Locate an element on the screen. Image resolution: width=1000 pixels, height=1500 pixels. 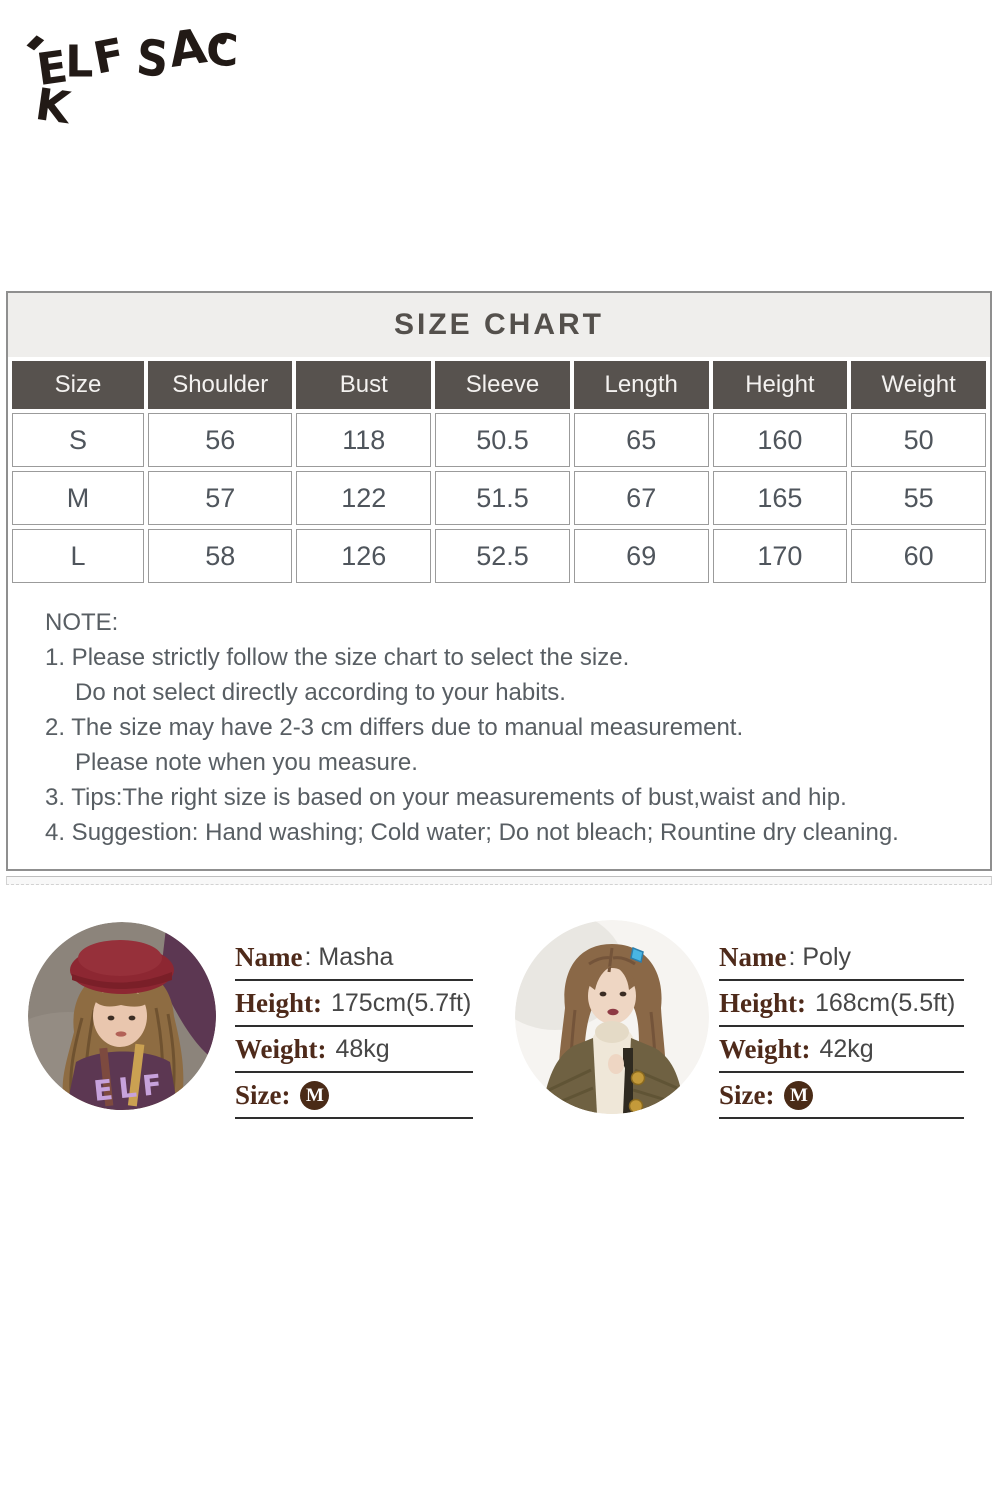
table-row: M 57 122 51.5 67 165 55 is located at coordinates (499, 498).